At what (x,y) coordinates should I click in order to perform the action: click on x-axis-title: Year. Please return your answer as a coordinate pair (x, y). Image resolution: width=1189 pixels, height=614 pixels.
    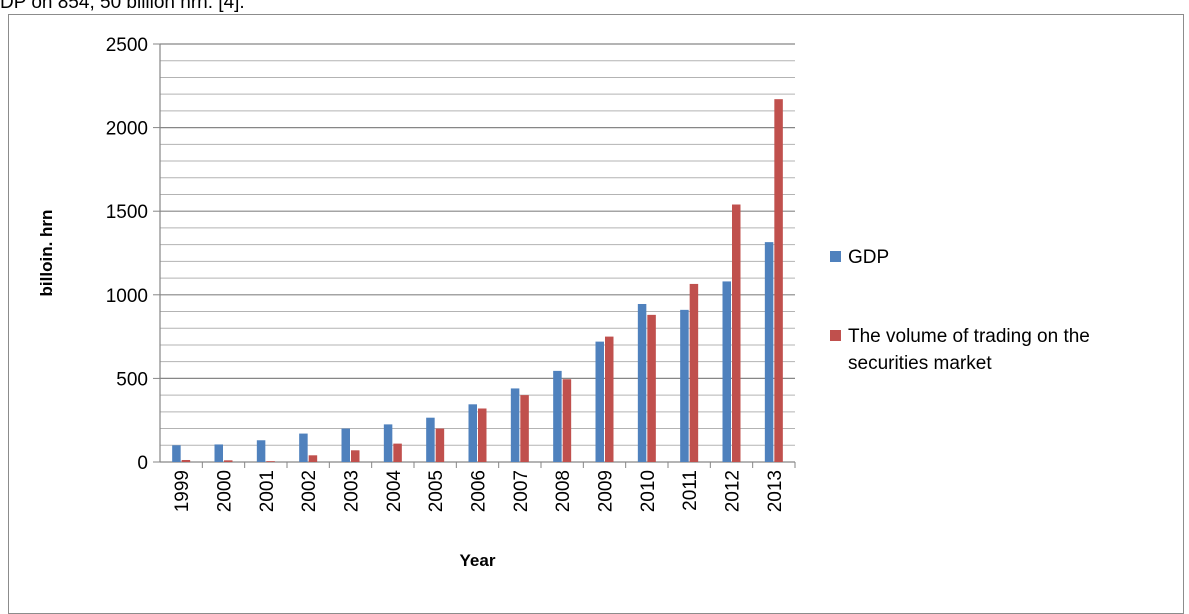
    Looking at the image, I should click on (478, 560).